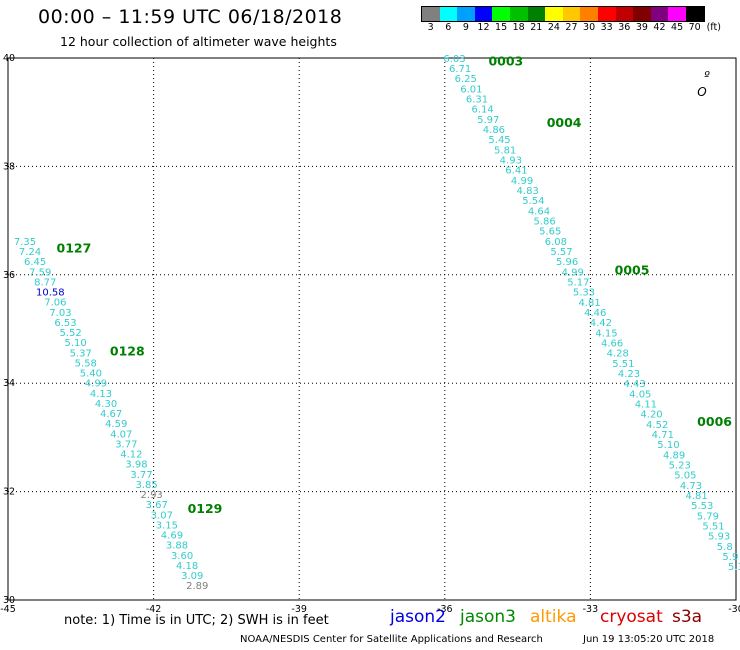 This screenshot has height=650, width=740. I want to click on wave-height-value: 6.71, so click(460, 69).